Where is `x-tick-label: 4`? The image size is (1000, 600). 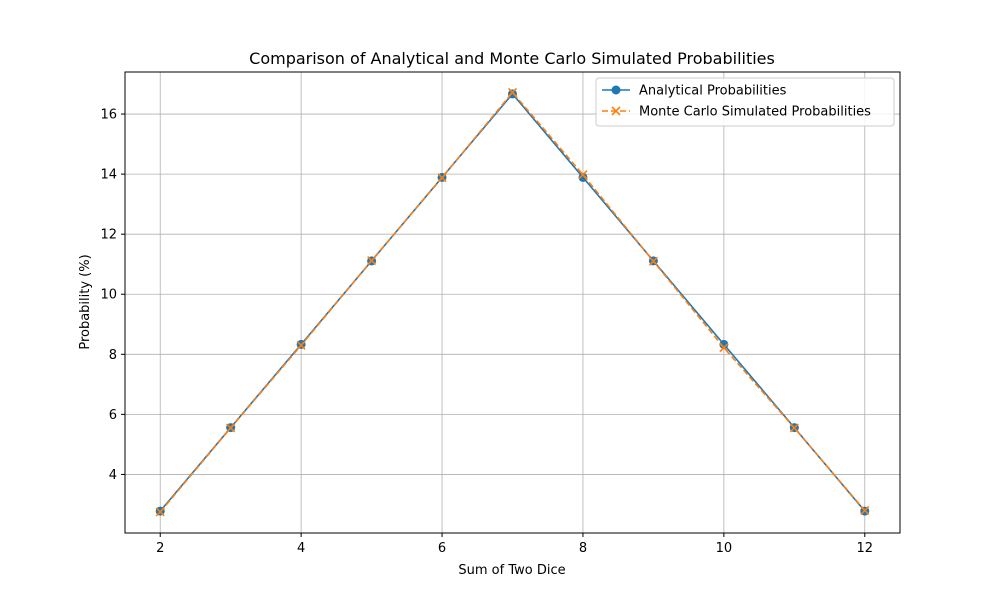 x-tick-label: 4 is located at coordinates (301, 548).